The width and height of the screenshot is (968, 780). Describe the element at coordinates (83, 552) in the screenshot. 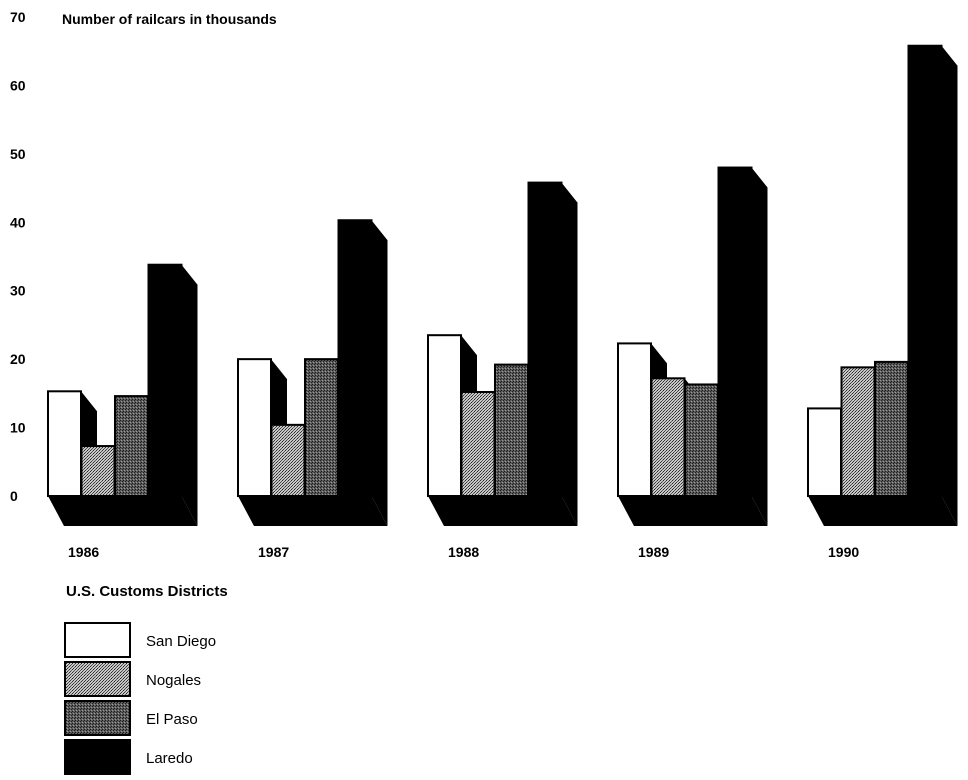

I see `x-tick-label: 1986` at that location.